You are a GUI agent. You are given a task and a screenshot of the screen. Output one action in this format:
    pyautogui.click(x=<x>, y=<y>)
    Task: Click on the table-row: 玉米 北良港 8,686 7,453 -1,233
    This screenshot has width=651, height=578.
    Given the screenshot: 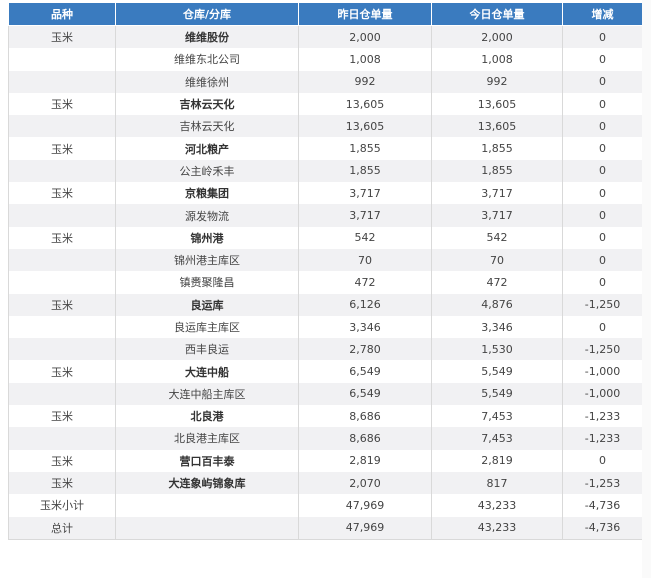 What is the action you would take?
    pyautogui.click(x=325, y=416)
    